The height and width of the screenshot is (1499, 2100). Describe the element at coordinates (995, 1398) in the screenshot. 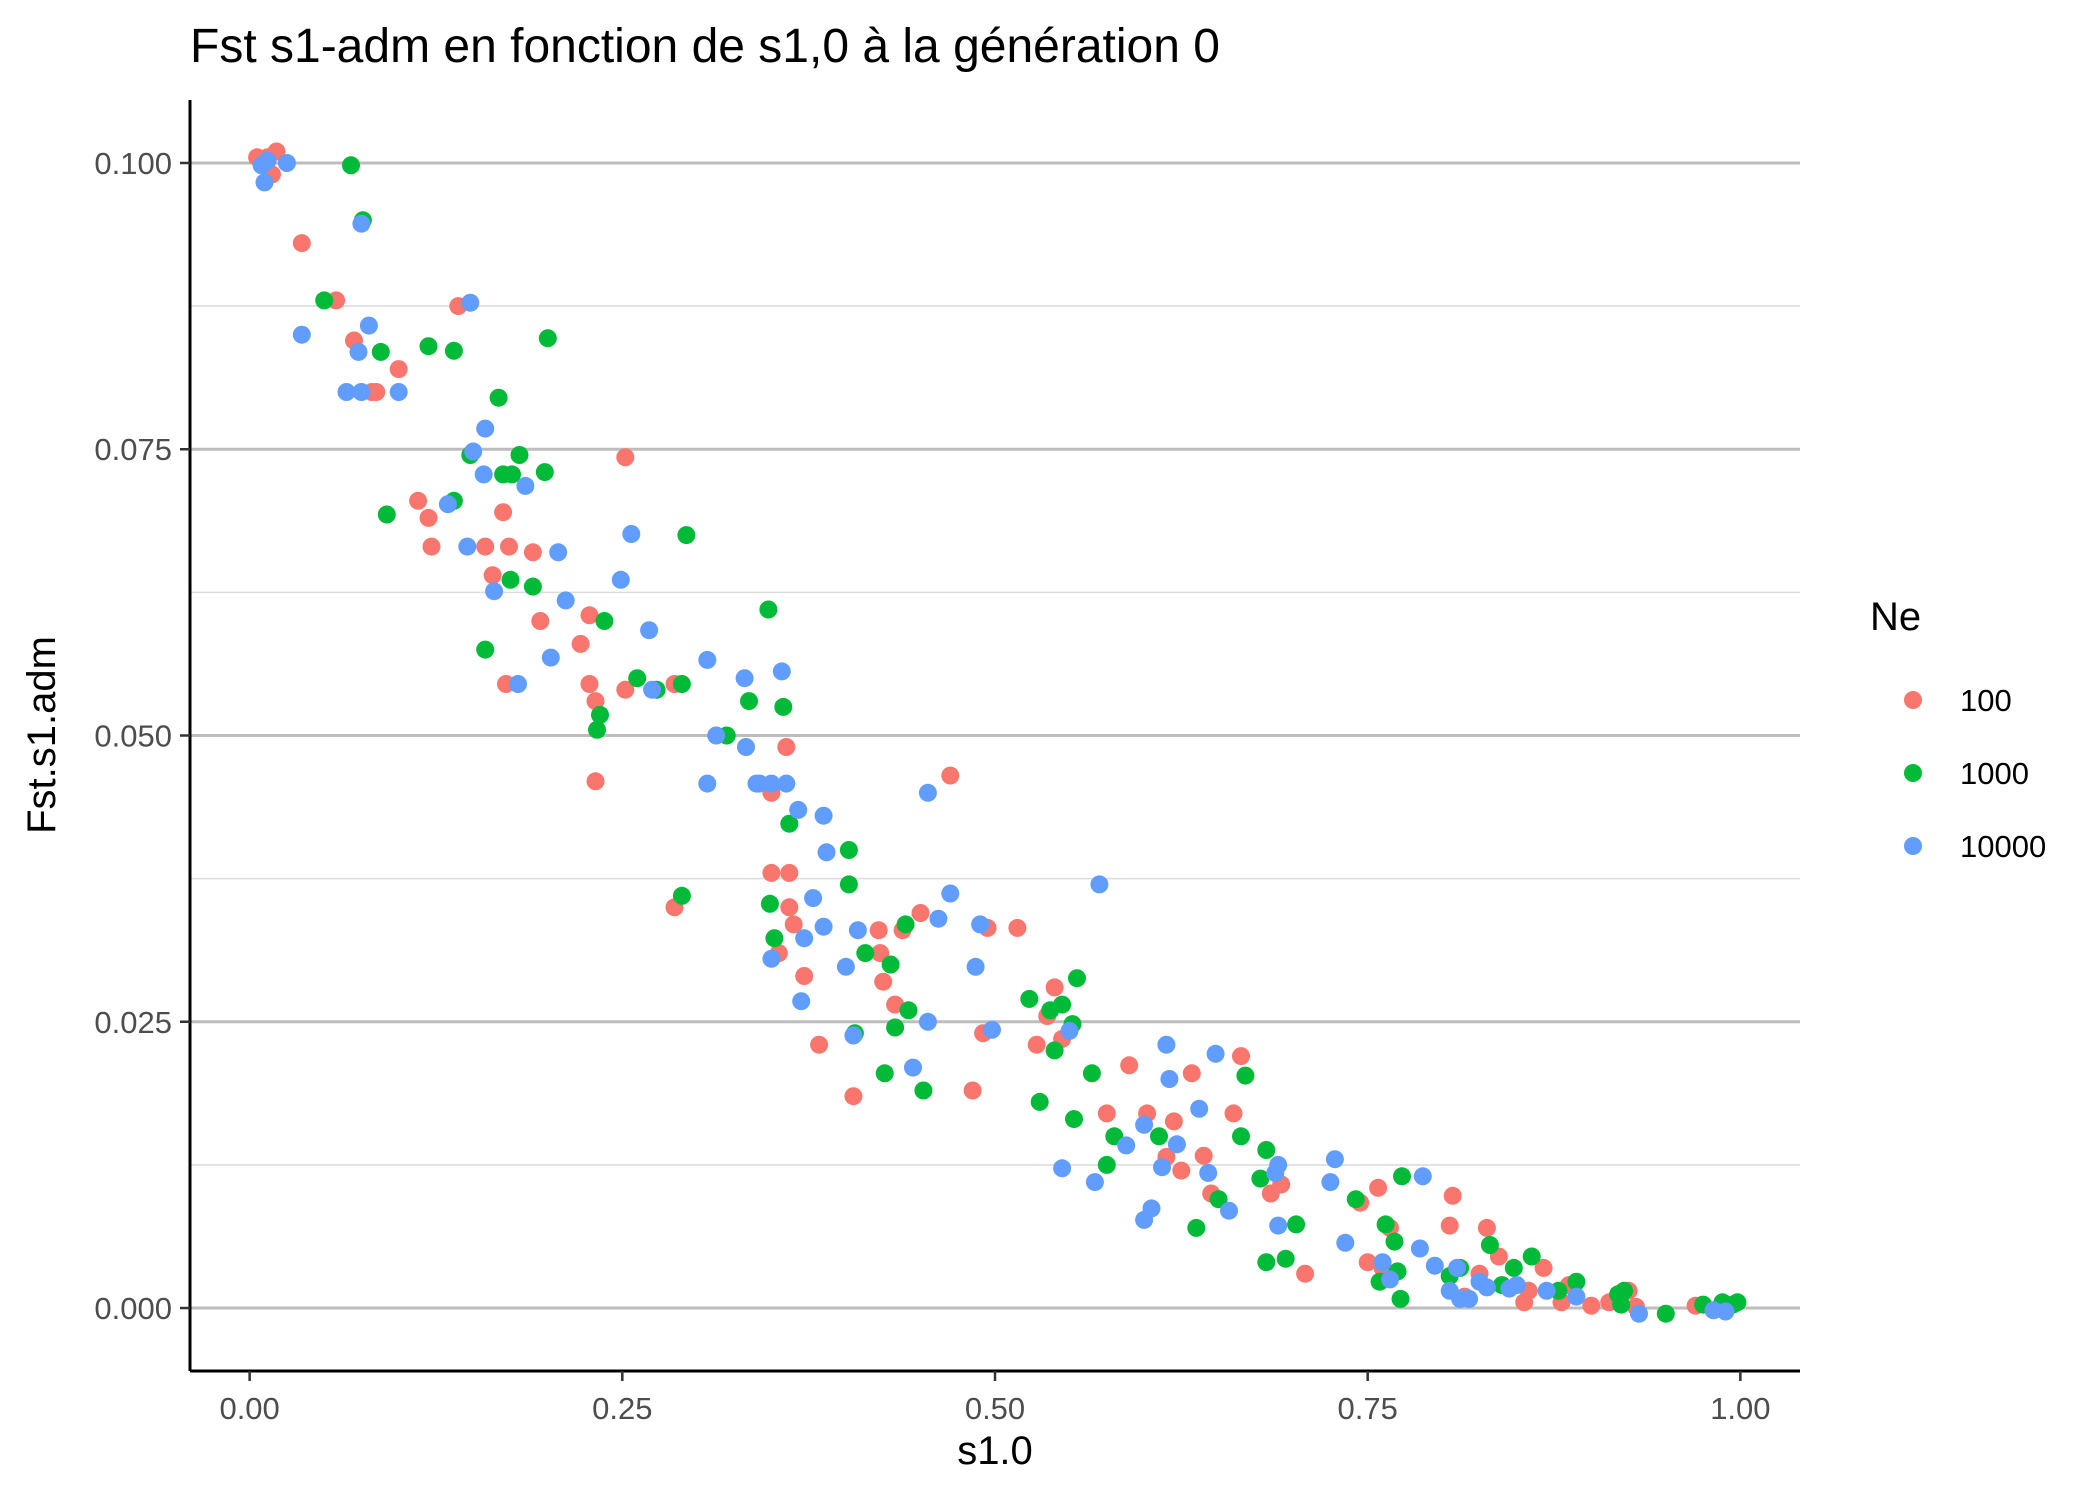

I see `x-axis-ticks: 0.00 0.25 0.50 0.75 1.00` at that location.